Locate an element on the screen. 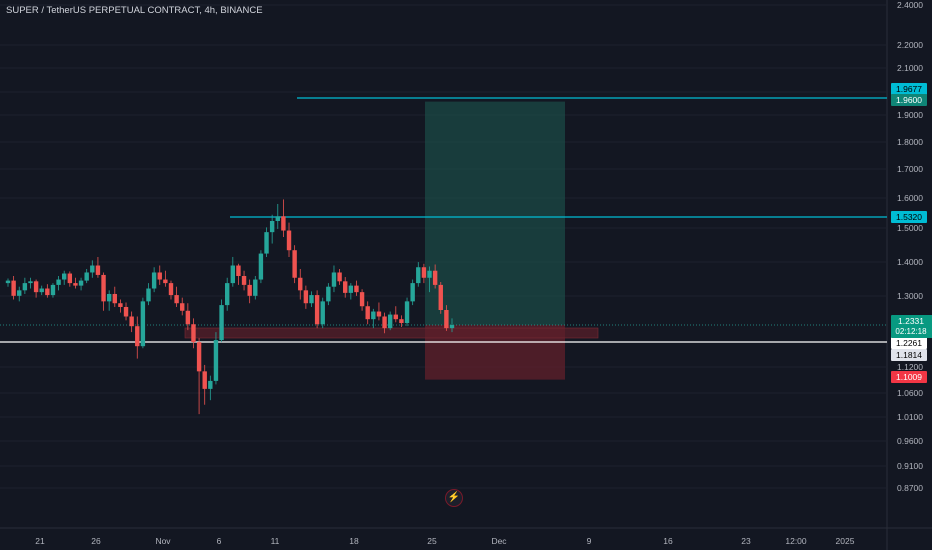 The width and height of the screenshot is (932, 550). price-label: 1.1814 is located at coordinates (909, 355).